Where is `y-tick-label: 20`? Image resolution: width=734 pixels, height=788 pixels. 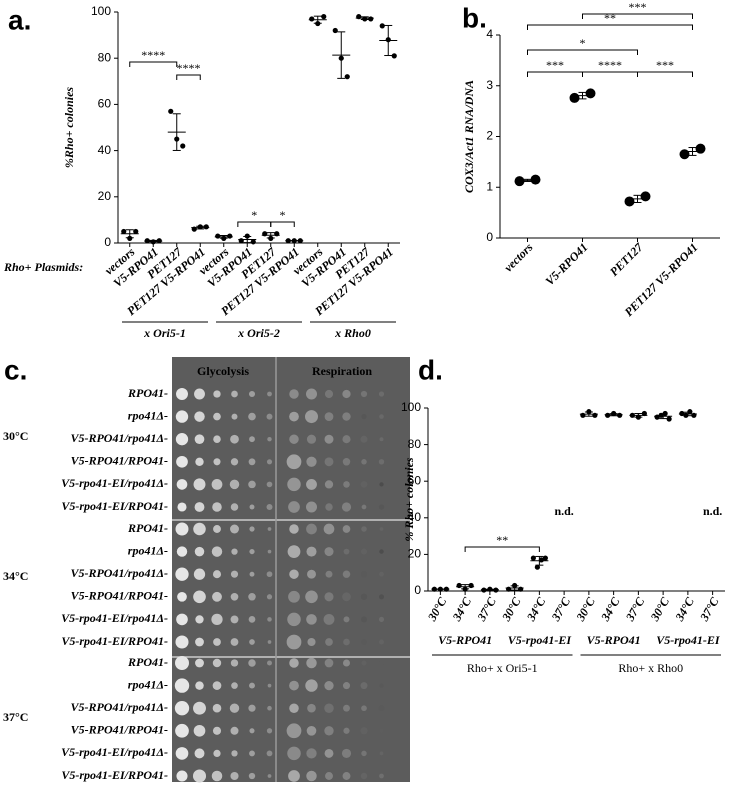 y-tick-label: 20 is located at coordinates (415, 554).